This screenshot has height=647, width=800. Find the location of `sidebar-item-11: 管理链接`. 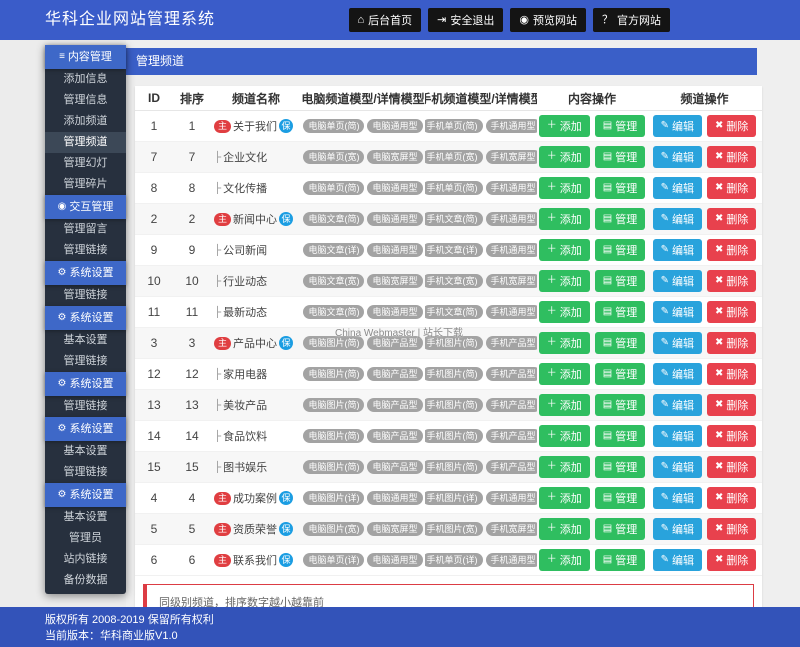

sidebar-item-11: 管理链接 is located at coordinates (85, 295).